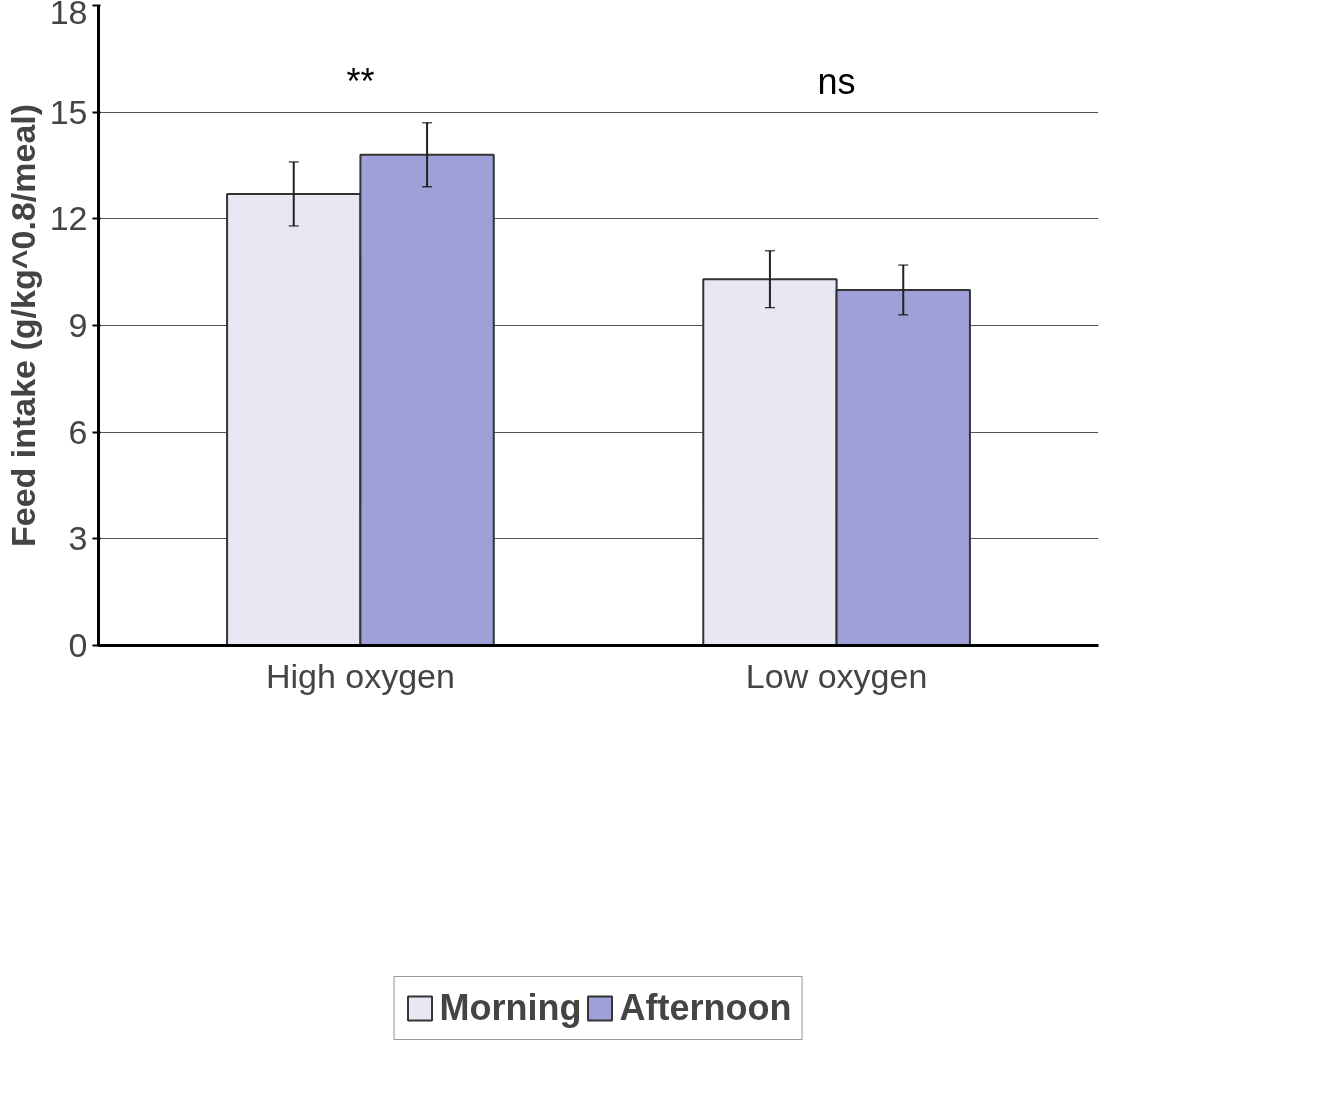  Describe the element at coordinates (510, 1008) in the screenshot. I see `legend-label: Morning` at that location.